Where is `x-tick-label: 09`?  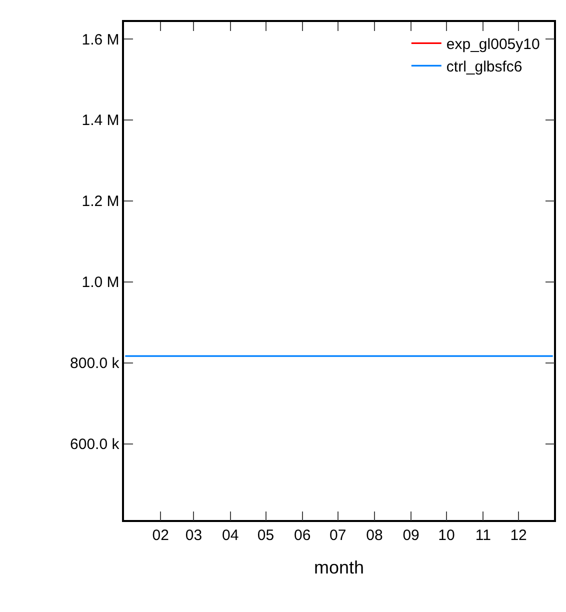
x-tick-label: 09 is located at coordinates (411, 535).